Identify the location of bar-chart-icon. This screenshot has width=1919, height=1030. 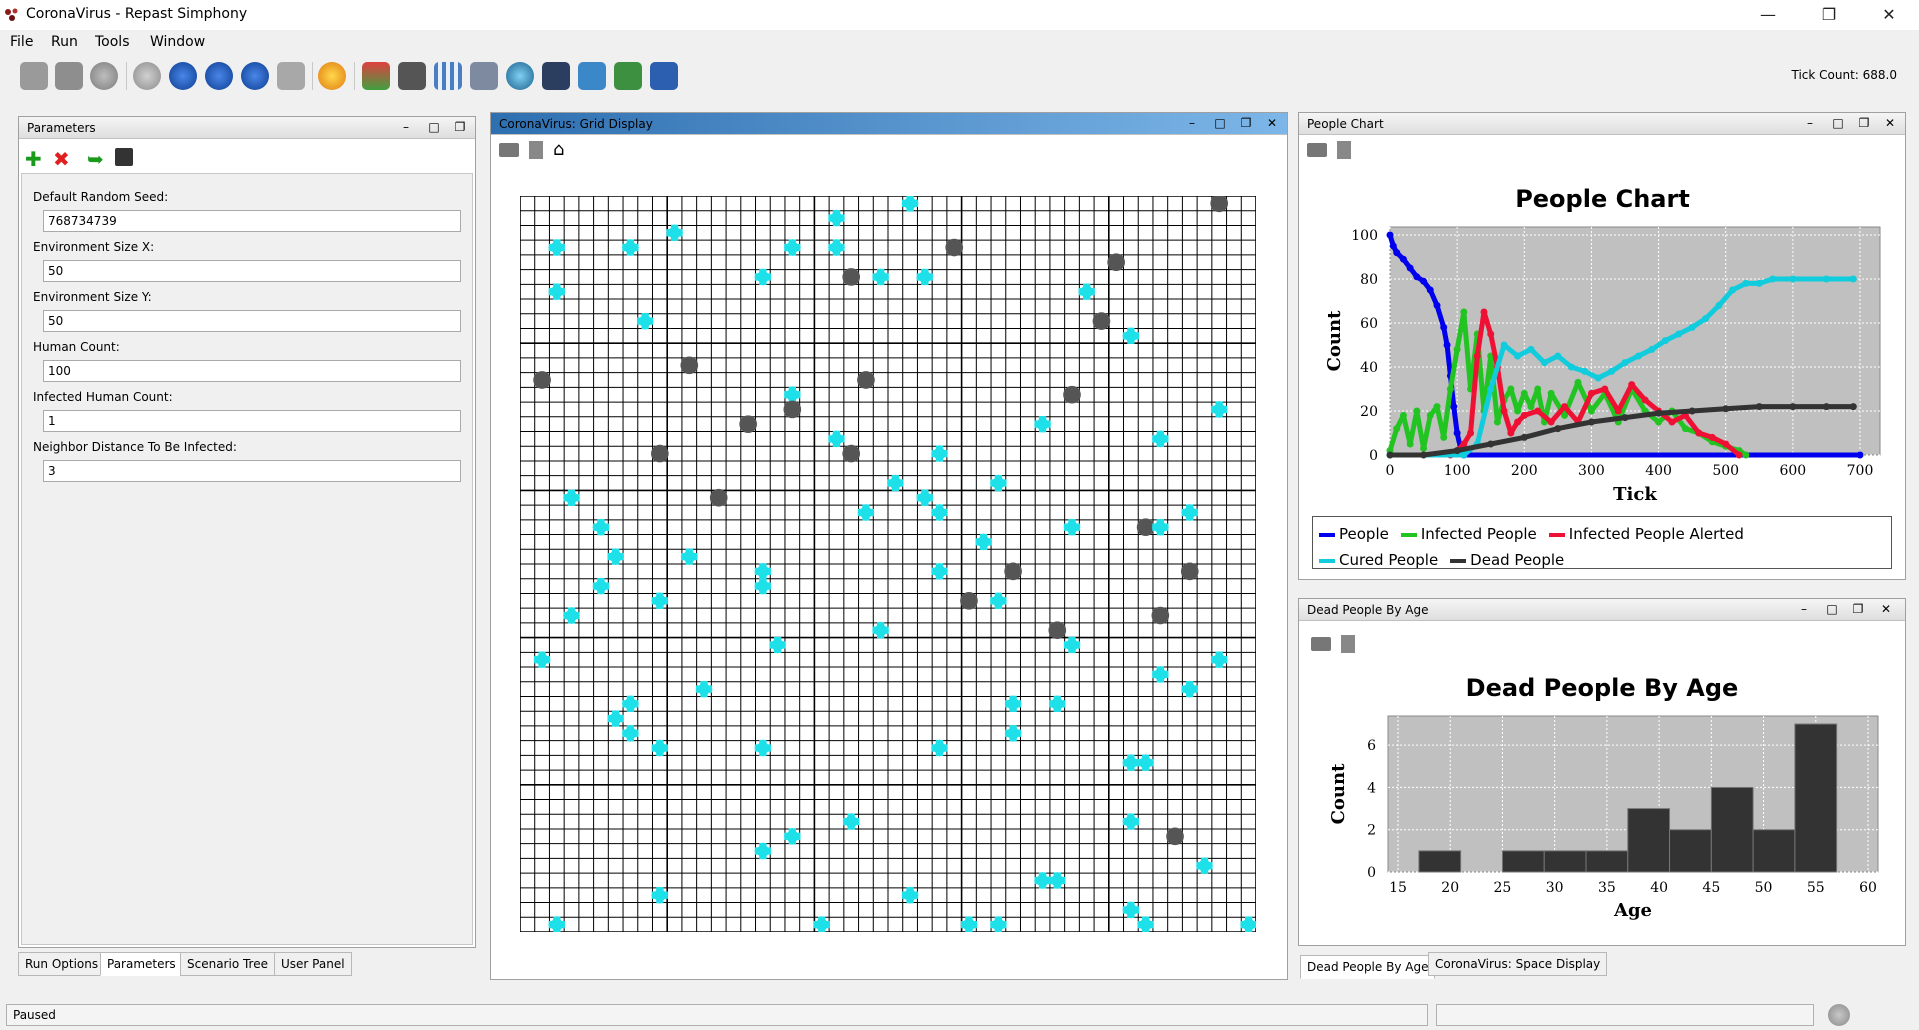
(664, 76).